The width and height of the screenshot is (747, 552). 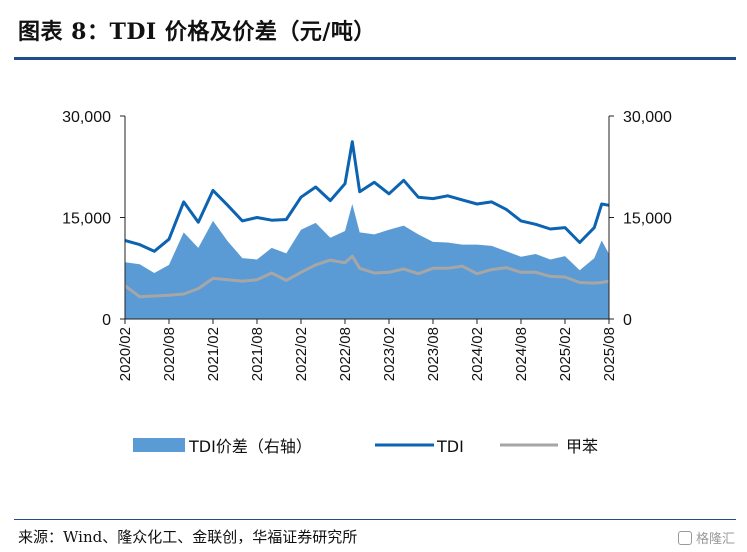 What do you see at coordinates (301, 354) in the screenshot?
I see `x-tick-label: 2022/02` at bounding box center [301, 354].